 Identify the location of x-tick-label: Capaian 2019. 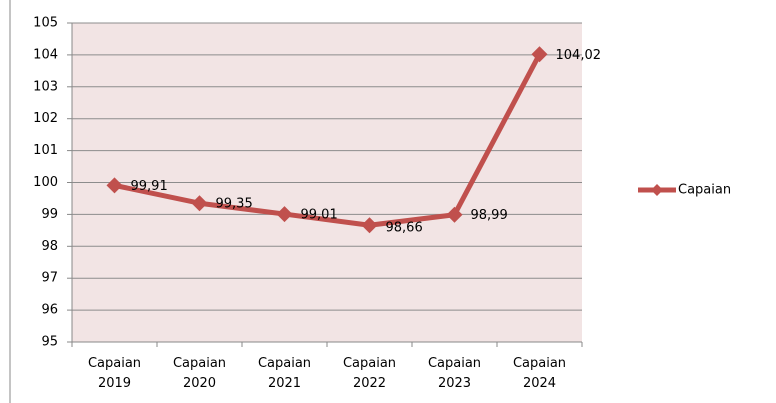
(114, 373).